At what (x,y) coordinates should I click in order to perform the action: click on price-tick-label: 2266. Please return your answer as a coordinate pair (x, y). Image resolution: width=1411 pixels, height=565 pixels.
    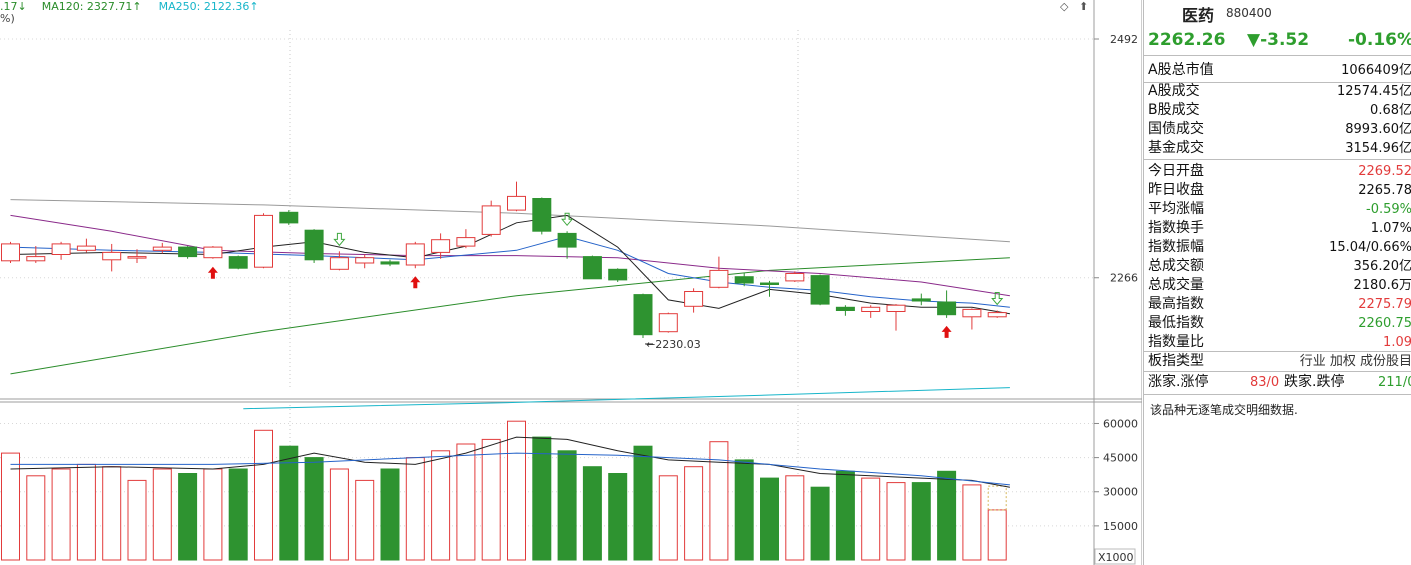
    Looking at the image, I should click on (1124, 278).